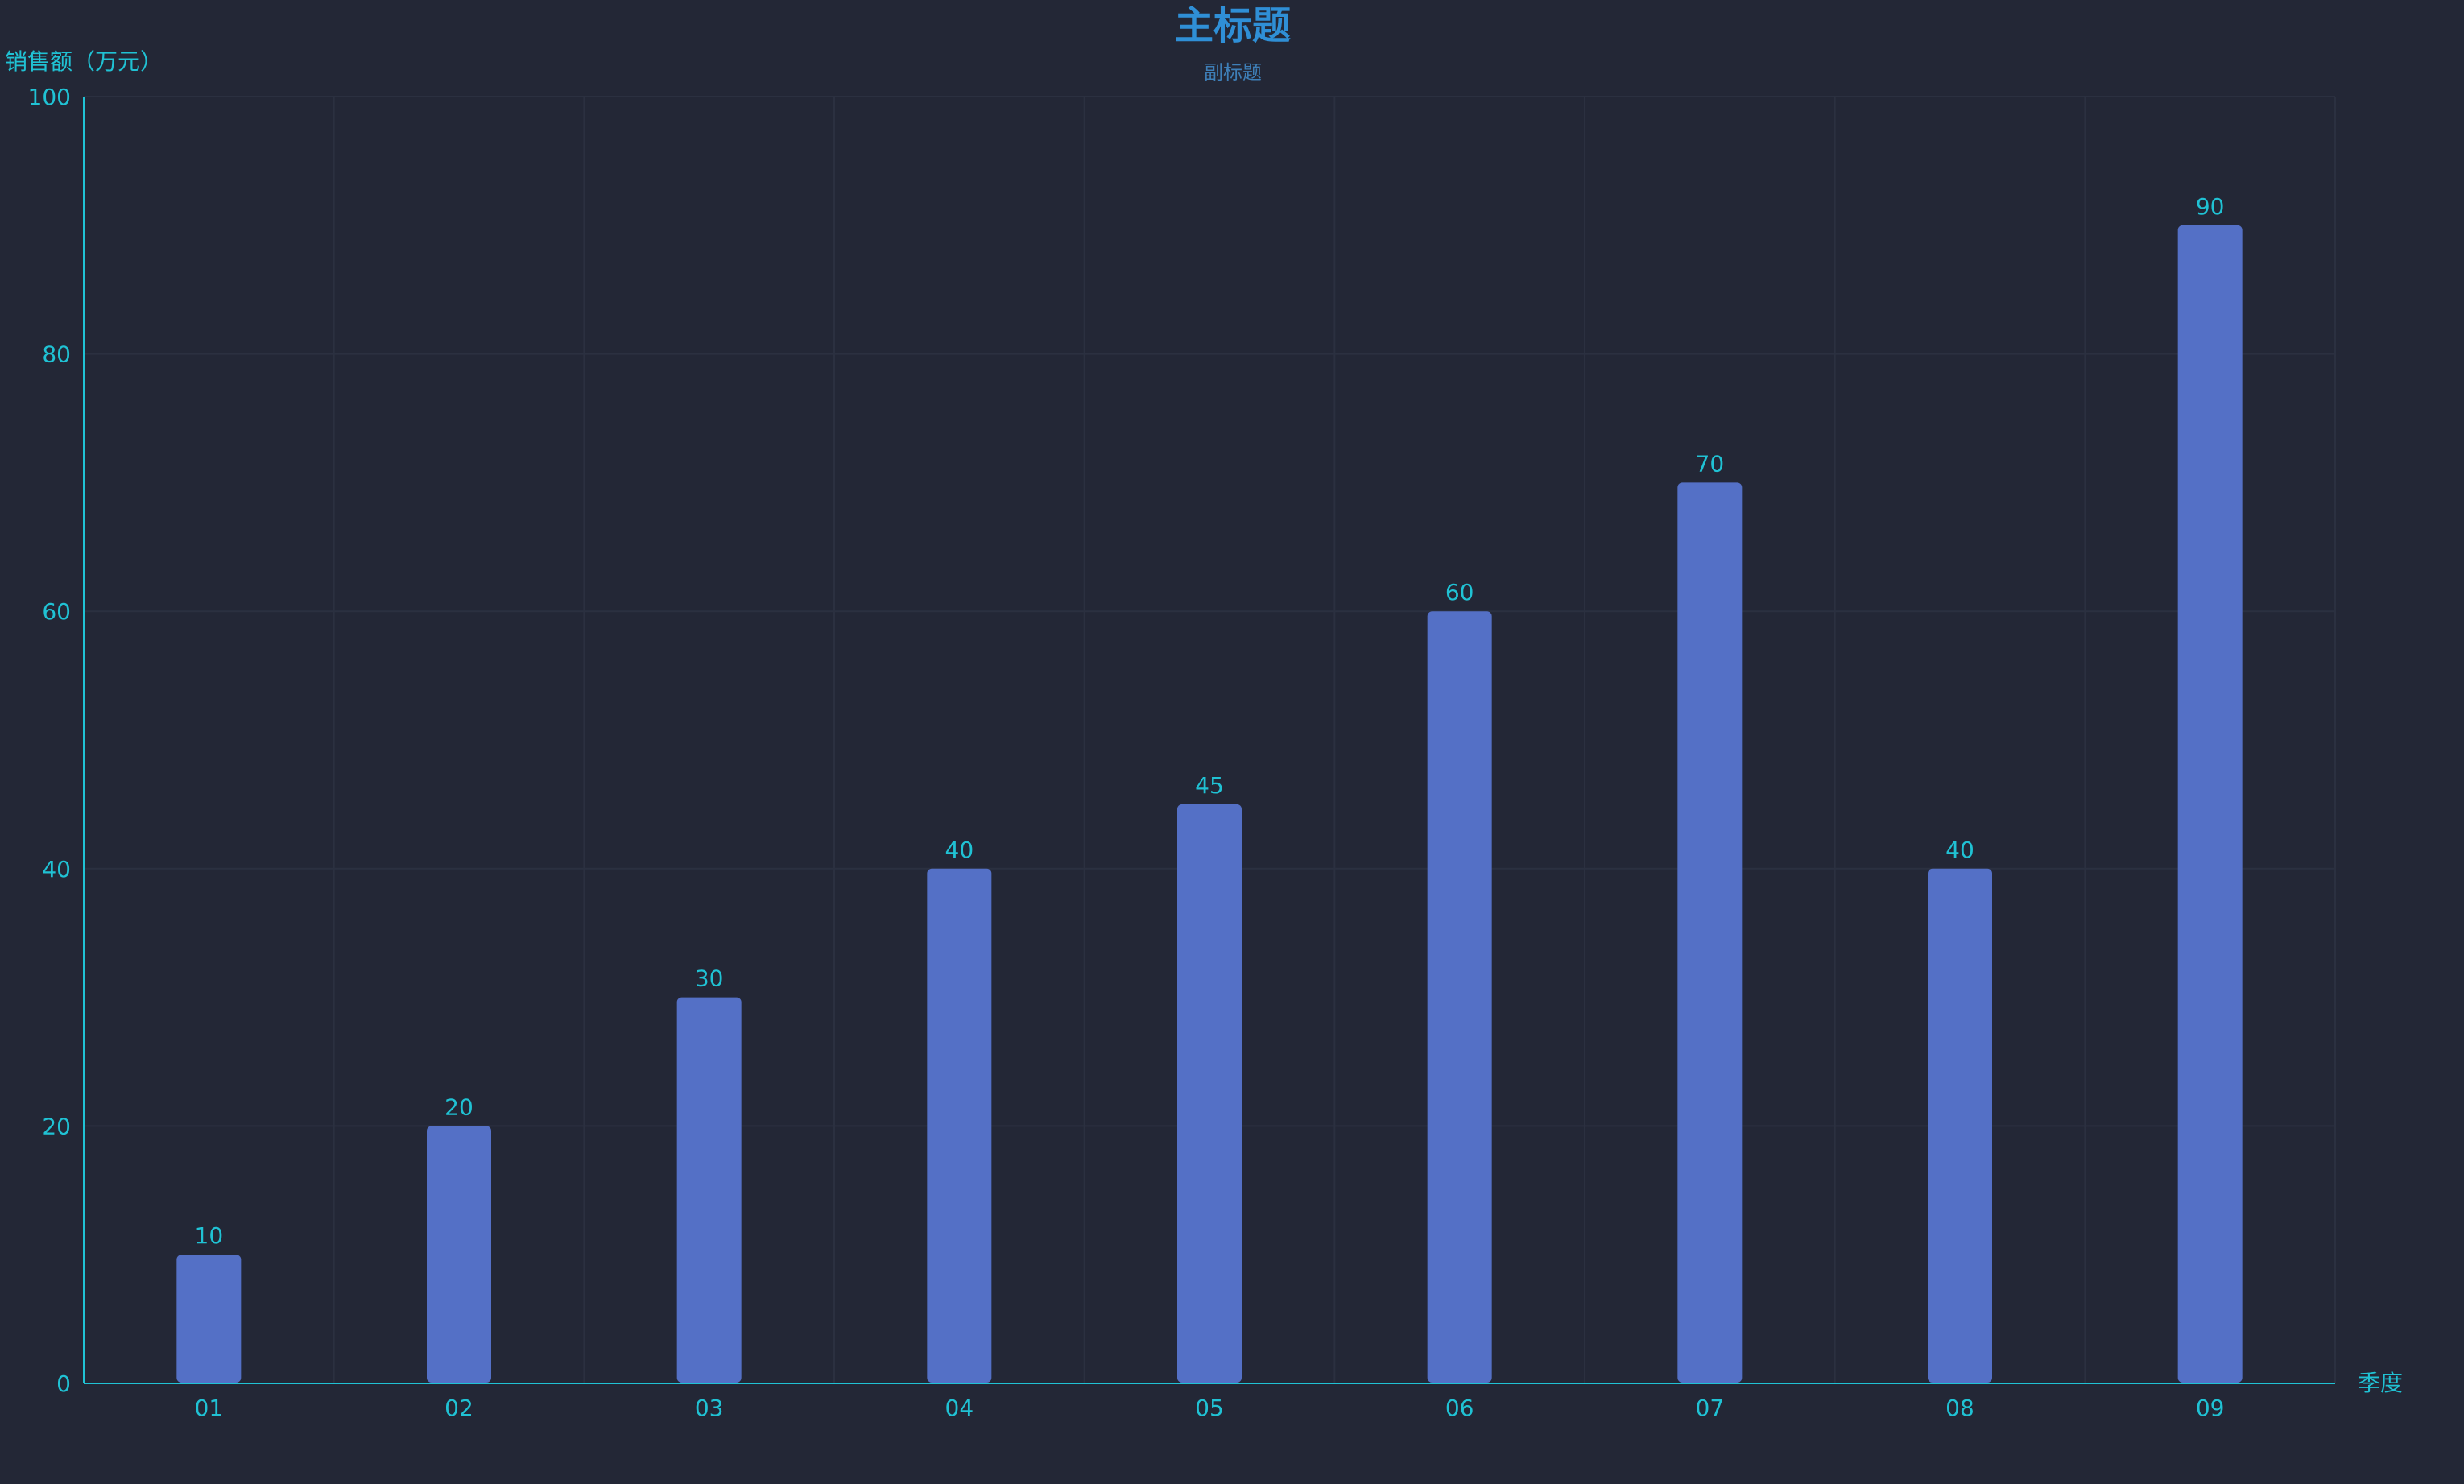 The image size is (2464, 1484). Describe the element at coordinates (2380, 1383) in the screenshot. I see `x-axis-title: 季度` at that location.